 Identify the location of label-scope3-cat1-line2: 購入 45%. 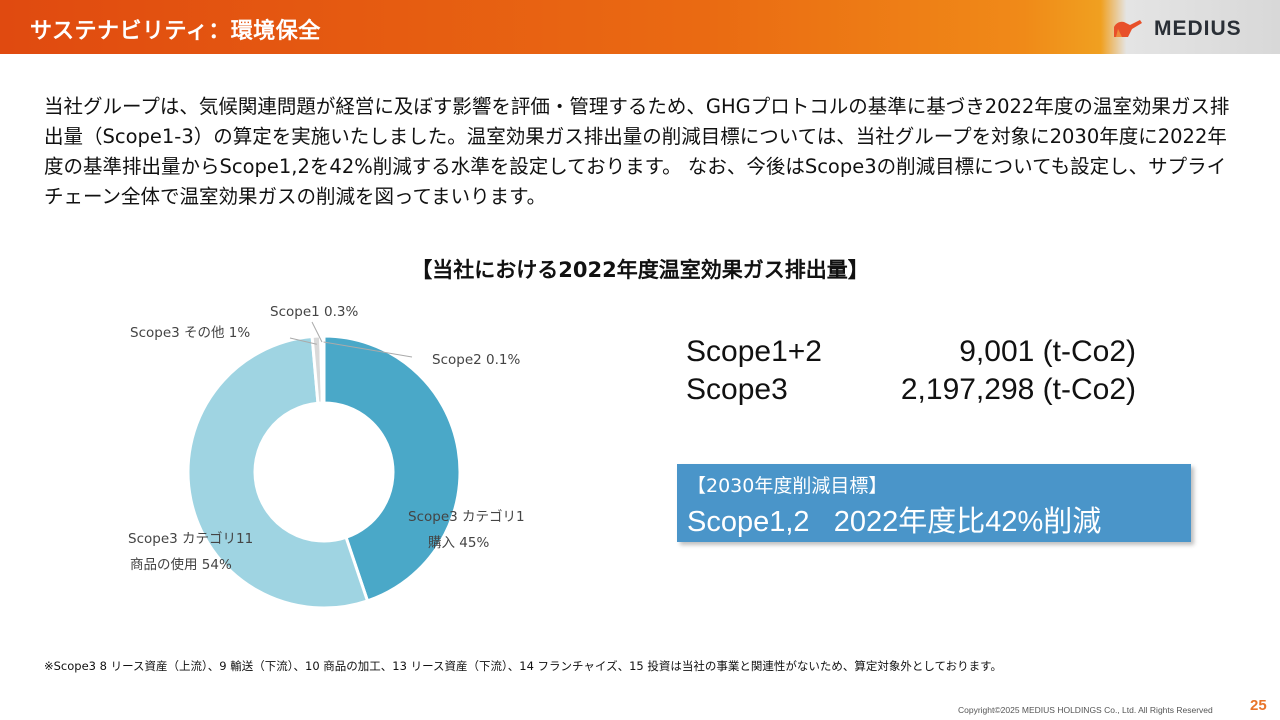
(458, 543).